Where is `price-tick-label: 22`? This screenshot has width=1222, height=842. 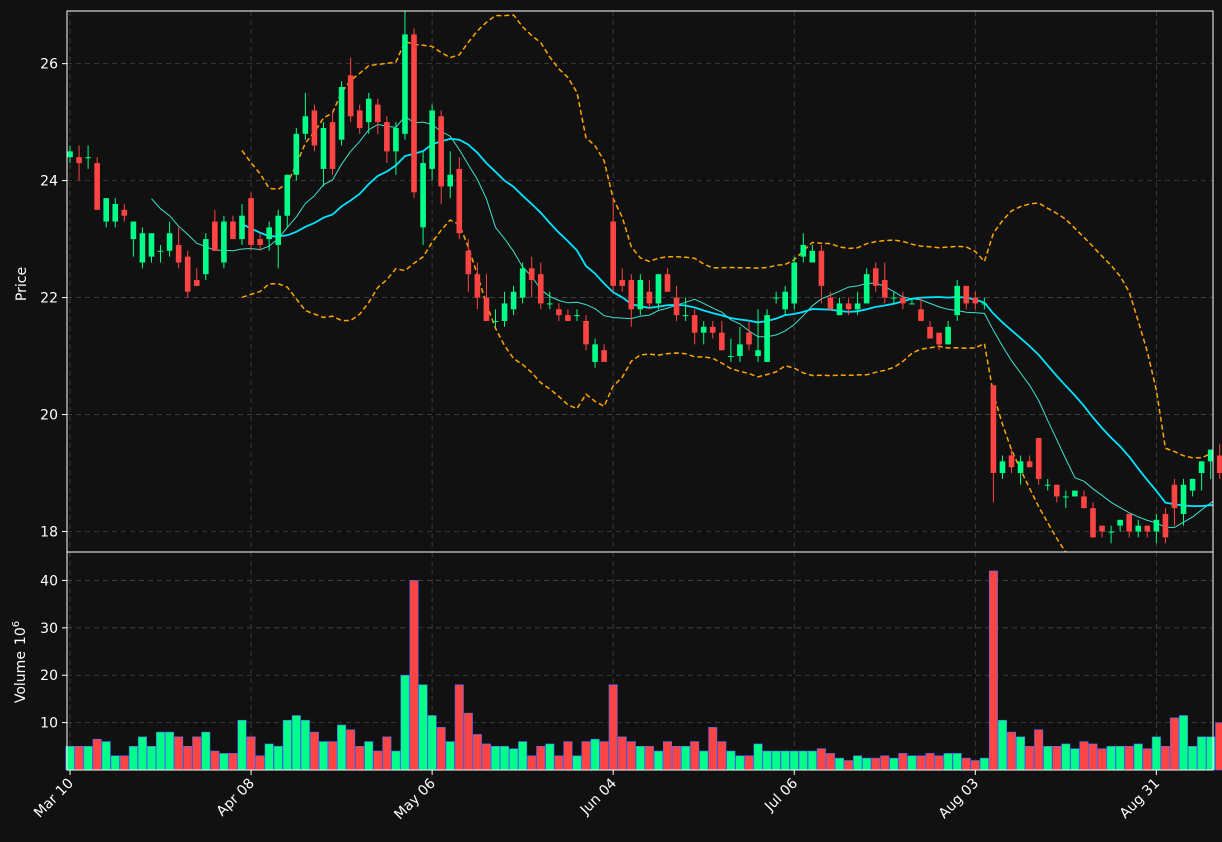
price-tick-label: 22 is located at coordinates (49, 299).